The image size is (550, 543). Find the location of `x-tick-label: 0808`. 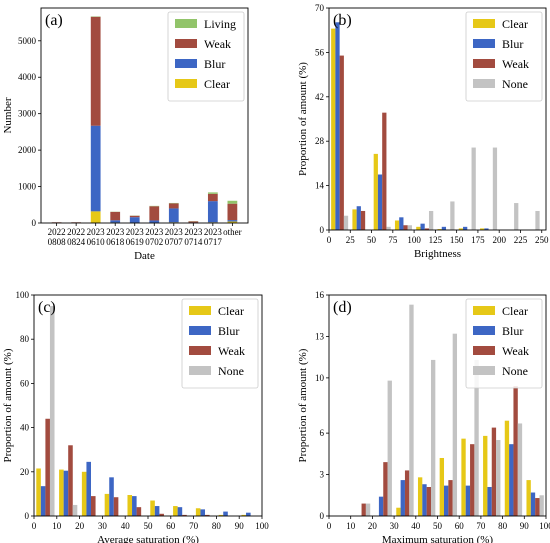

x-tick-label: 0808 is located at coordinates (57, 242).